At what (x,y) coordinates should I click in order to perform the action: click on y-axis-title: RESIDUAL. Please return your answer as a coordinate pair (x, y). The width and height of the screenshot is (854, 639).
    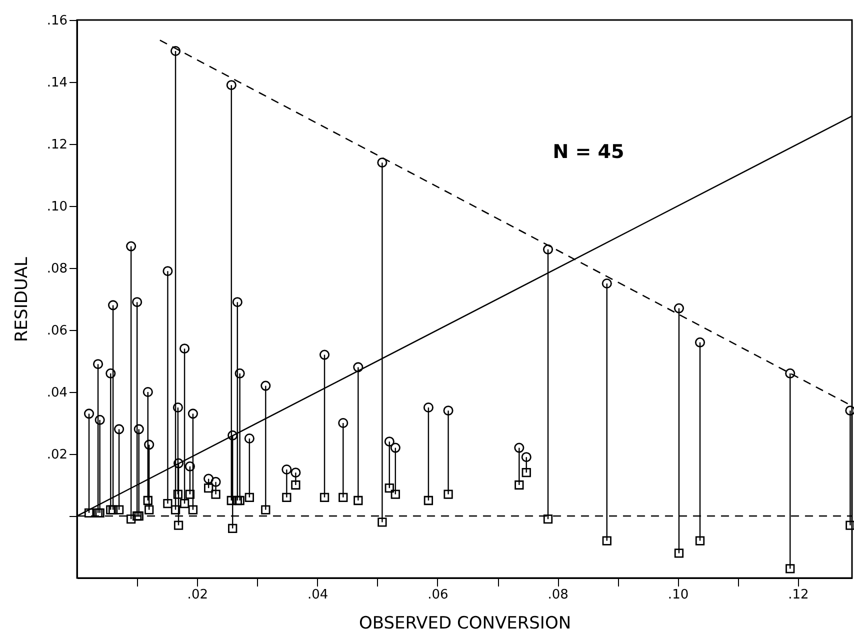
    Looking at the image, I should click on (22, 299).